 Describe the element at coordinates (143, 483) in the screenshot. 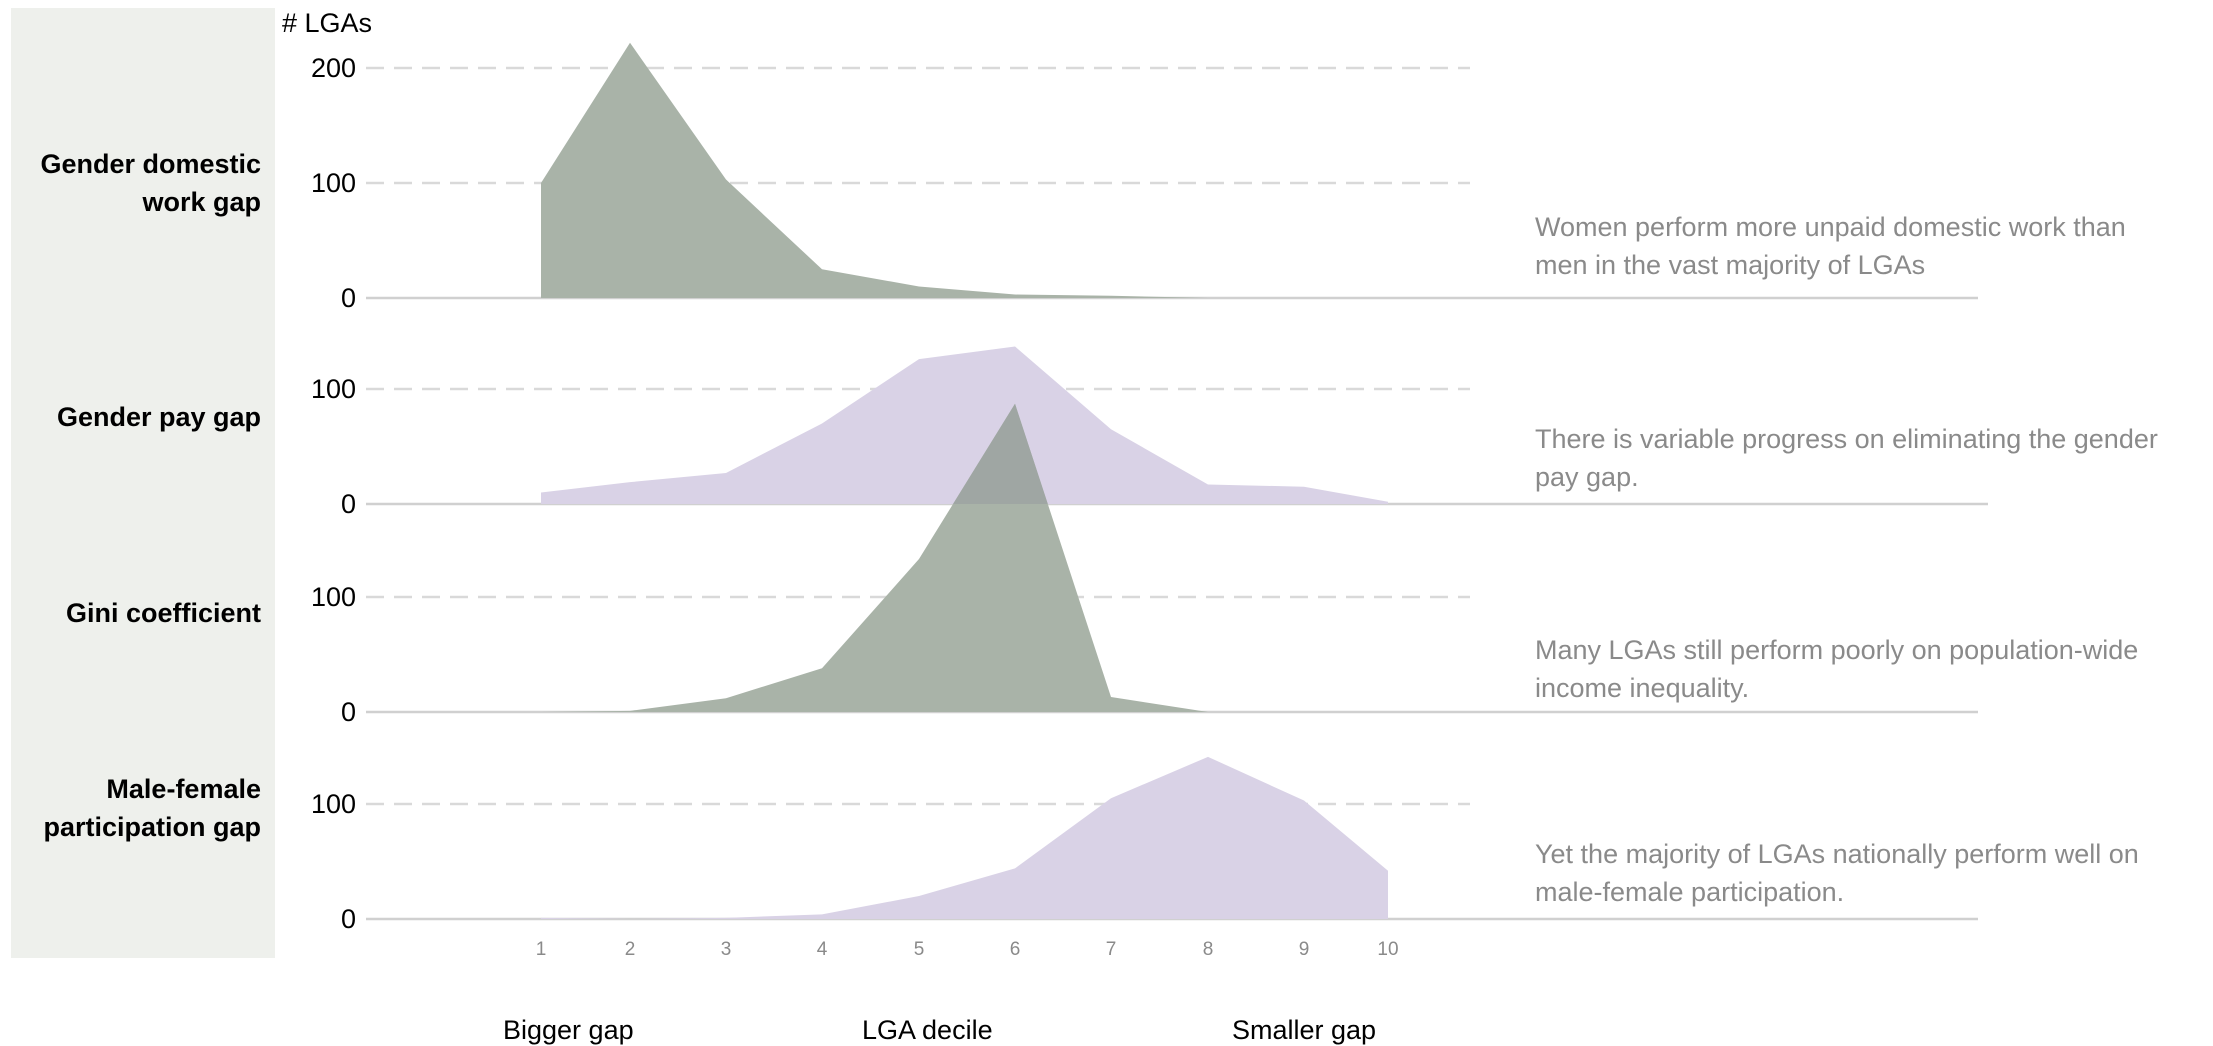

I see `row-label-panel` at that location.